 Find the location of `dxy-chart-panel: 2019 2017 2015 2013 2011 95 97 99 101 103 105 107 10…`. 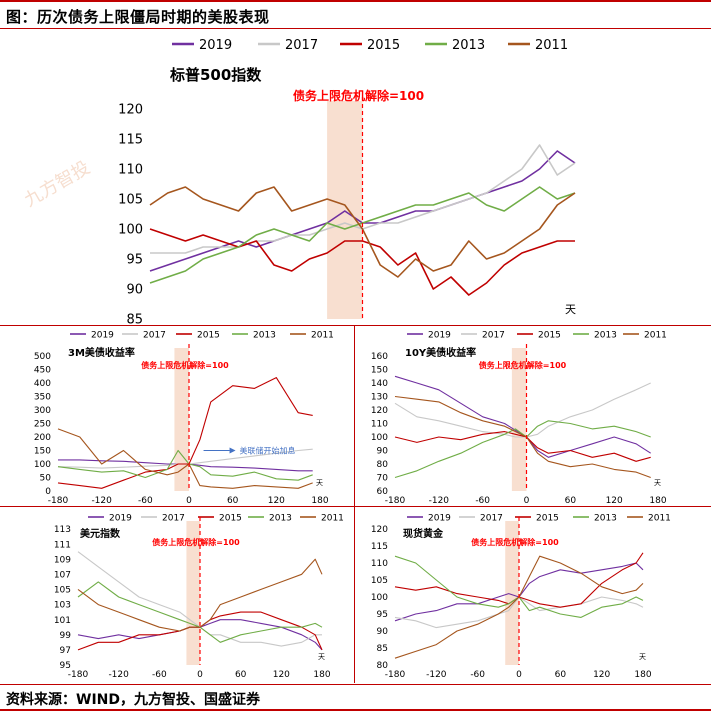

dxy-chart-panel: 2019 2017 2015 2013 2011 95 97 99 101 103 105 107 10… is located at coordinates (177, 595).